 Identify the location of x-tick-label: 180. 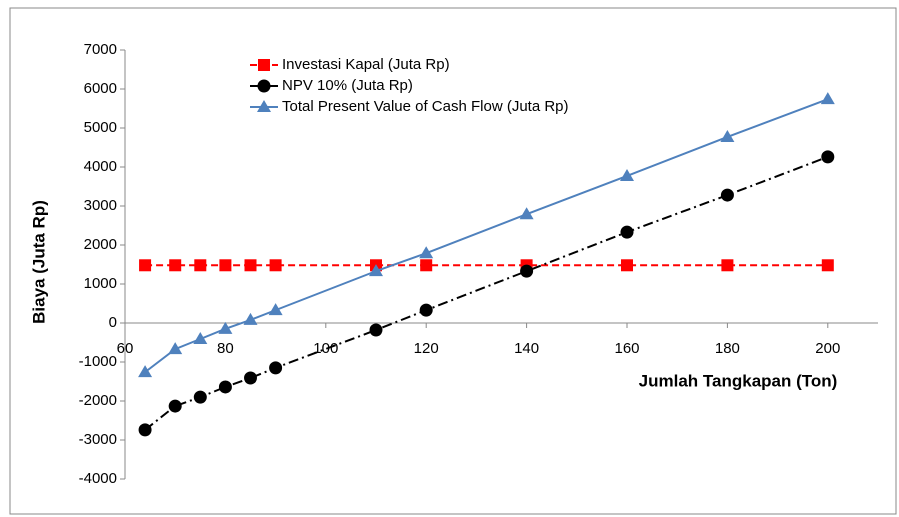
(727, 348).